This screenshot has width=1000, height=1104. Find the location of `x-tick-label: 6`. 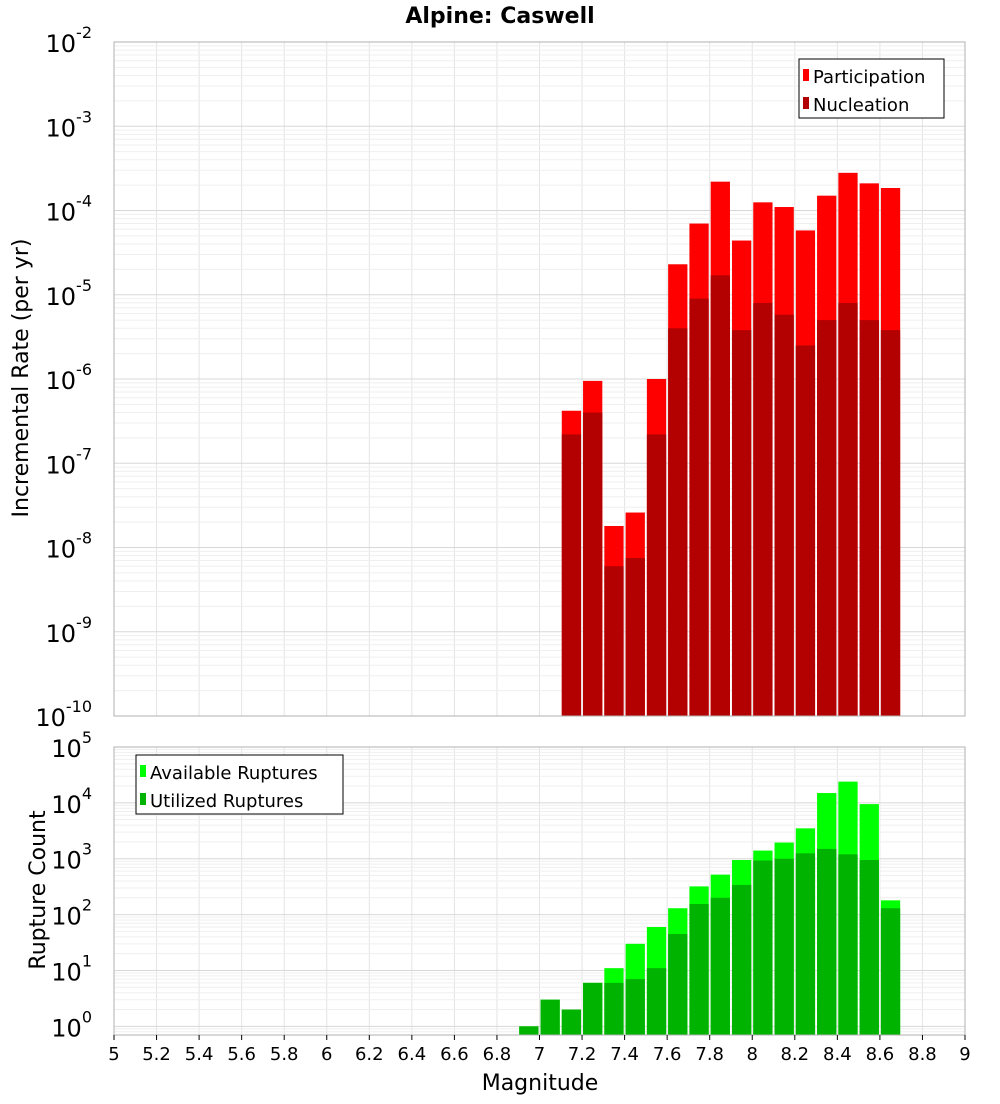

x-tick-label: 6 is located at coordinates (326, 1054).